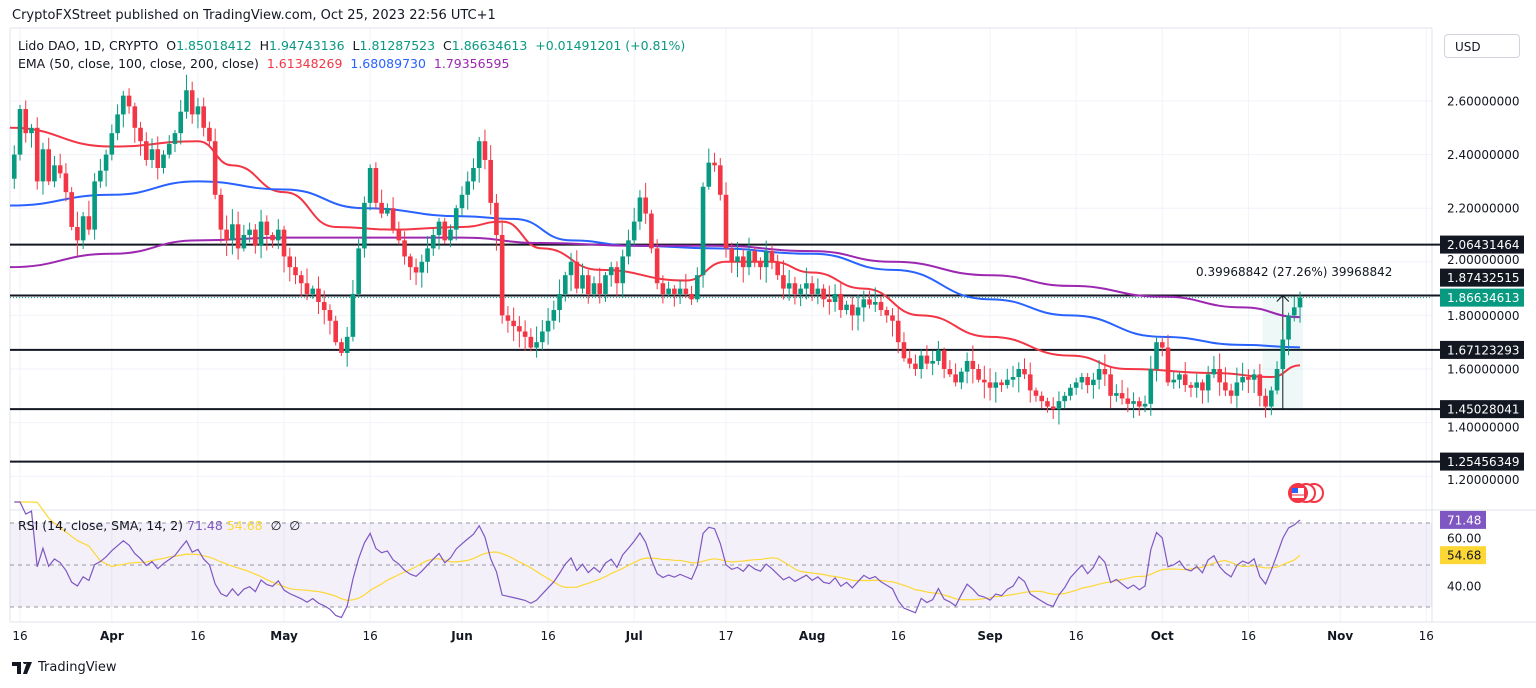 The height and width of the screenshot is (688, 1536). What do you see at coordinates (88, 45) in the screenshot?
I see `symbol-name: Lido DAO, 1D, CRYPTO` at bounding box center [88, 45].